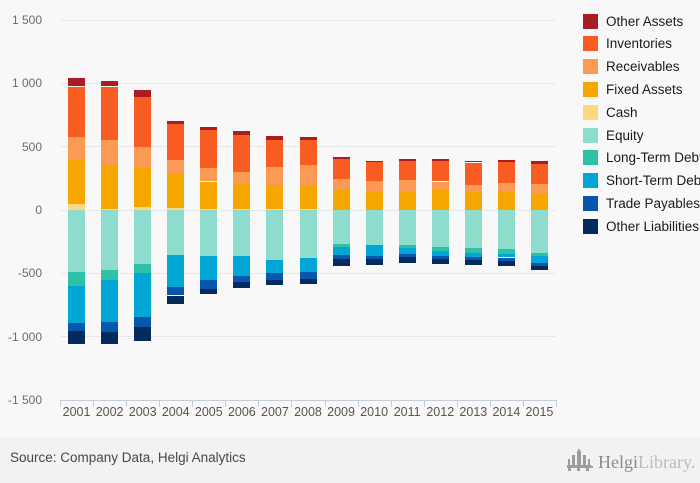  Describe the element at coordinates (308, 412) in the screenshot. I see `x-axis-label: 2008` at that location.